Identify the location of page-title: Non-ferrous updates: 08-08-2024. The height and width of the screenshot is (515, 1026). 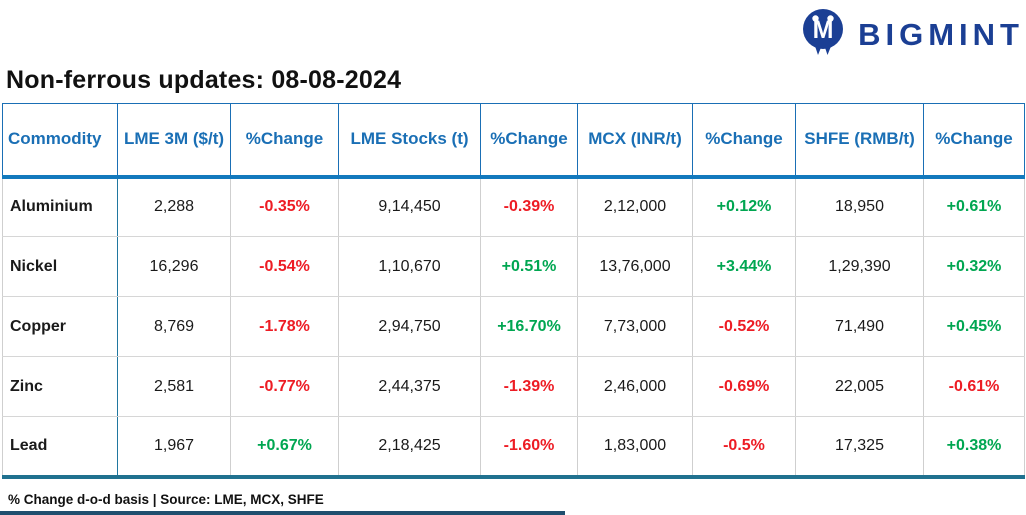
(204, 80).